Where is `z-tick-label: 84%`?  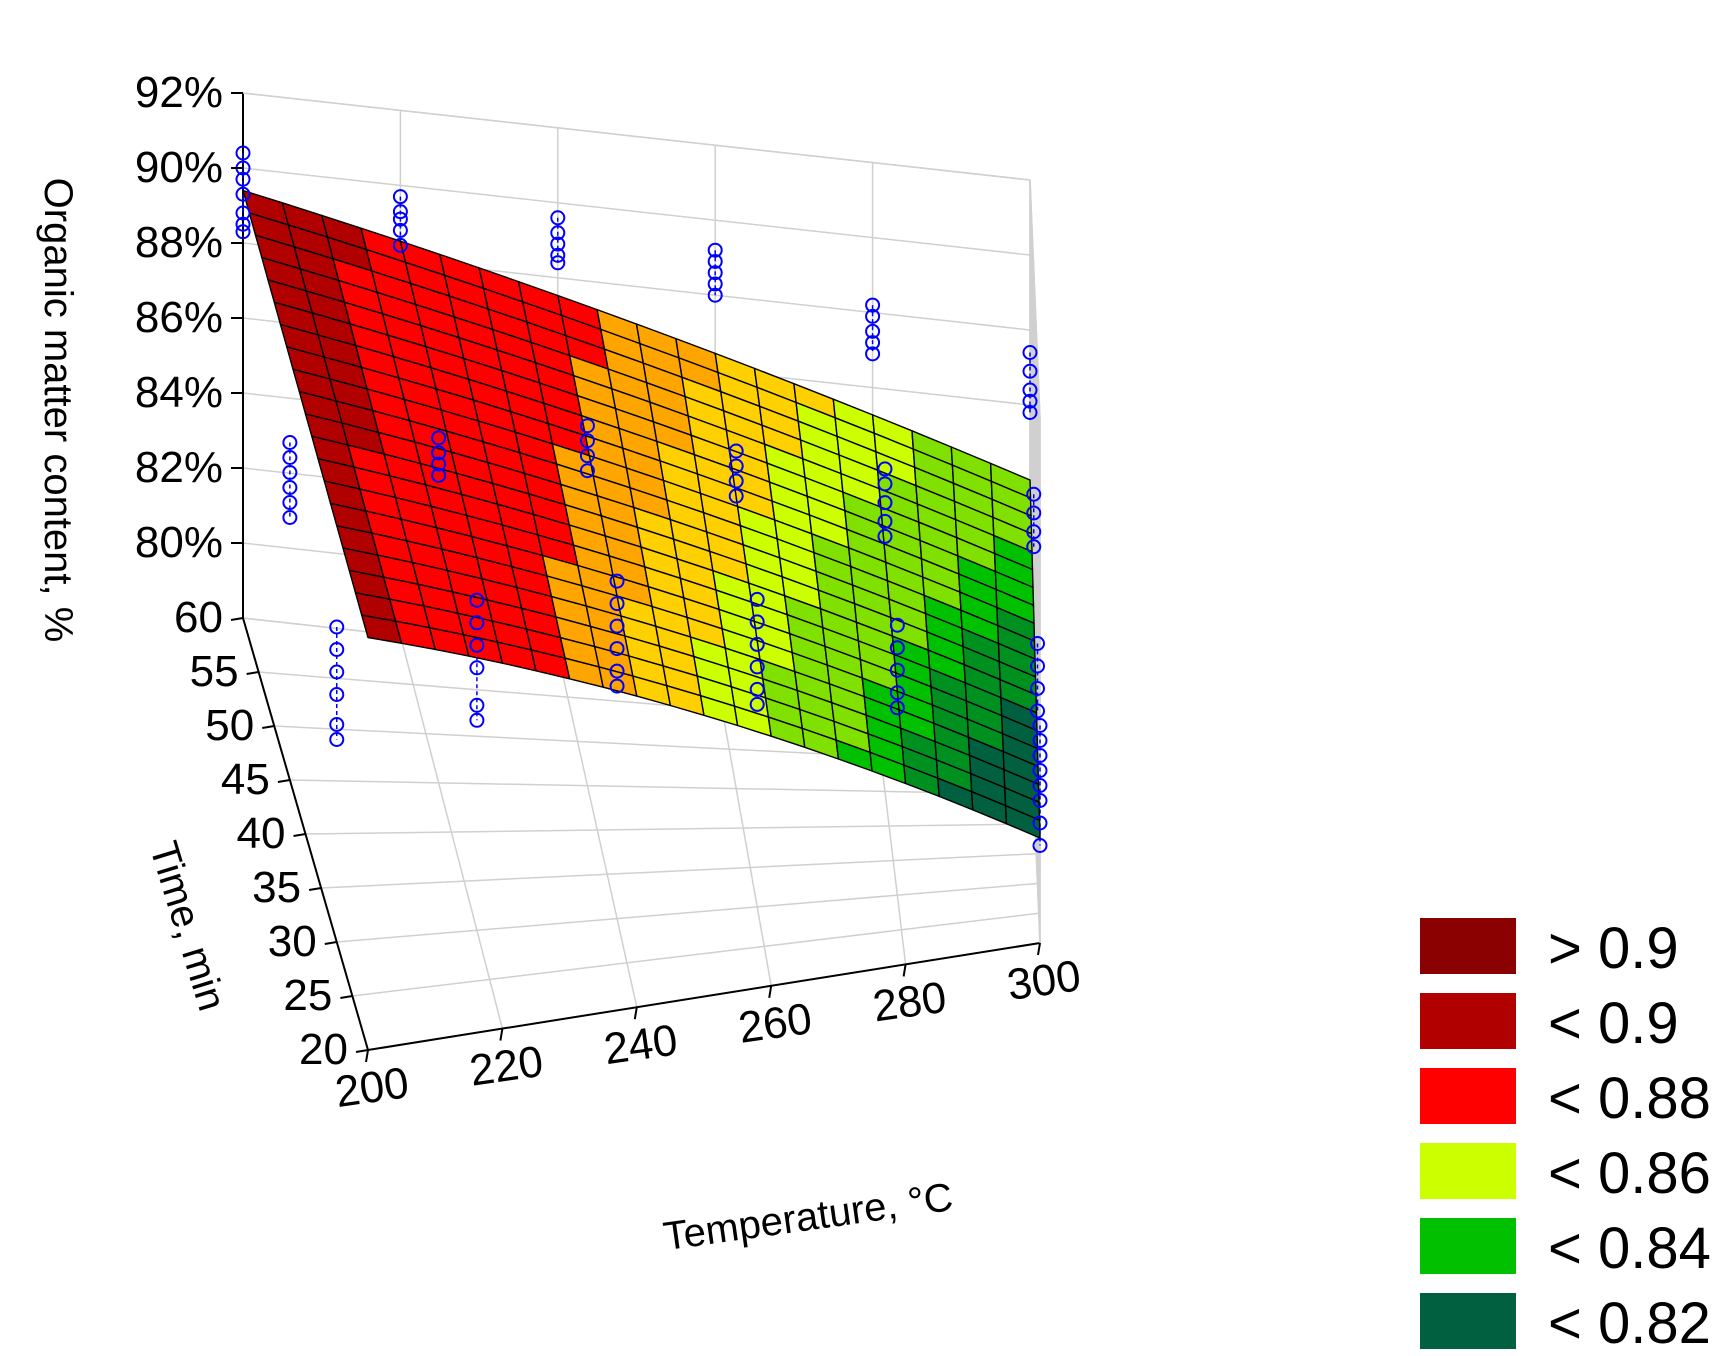
z-tick-label: 84% is located at coordinates (179, 392).